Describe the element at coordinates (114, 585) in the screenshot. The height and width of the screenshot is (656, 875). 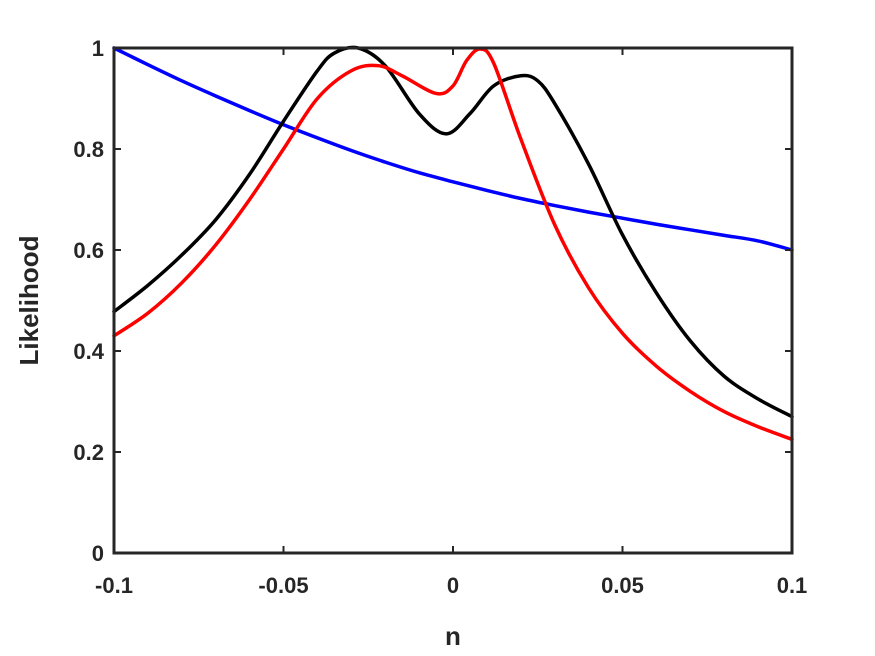
I see `x-tick-label: -0.1` at that location.